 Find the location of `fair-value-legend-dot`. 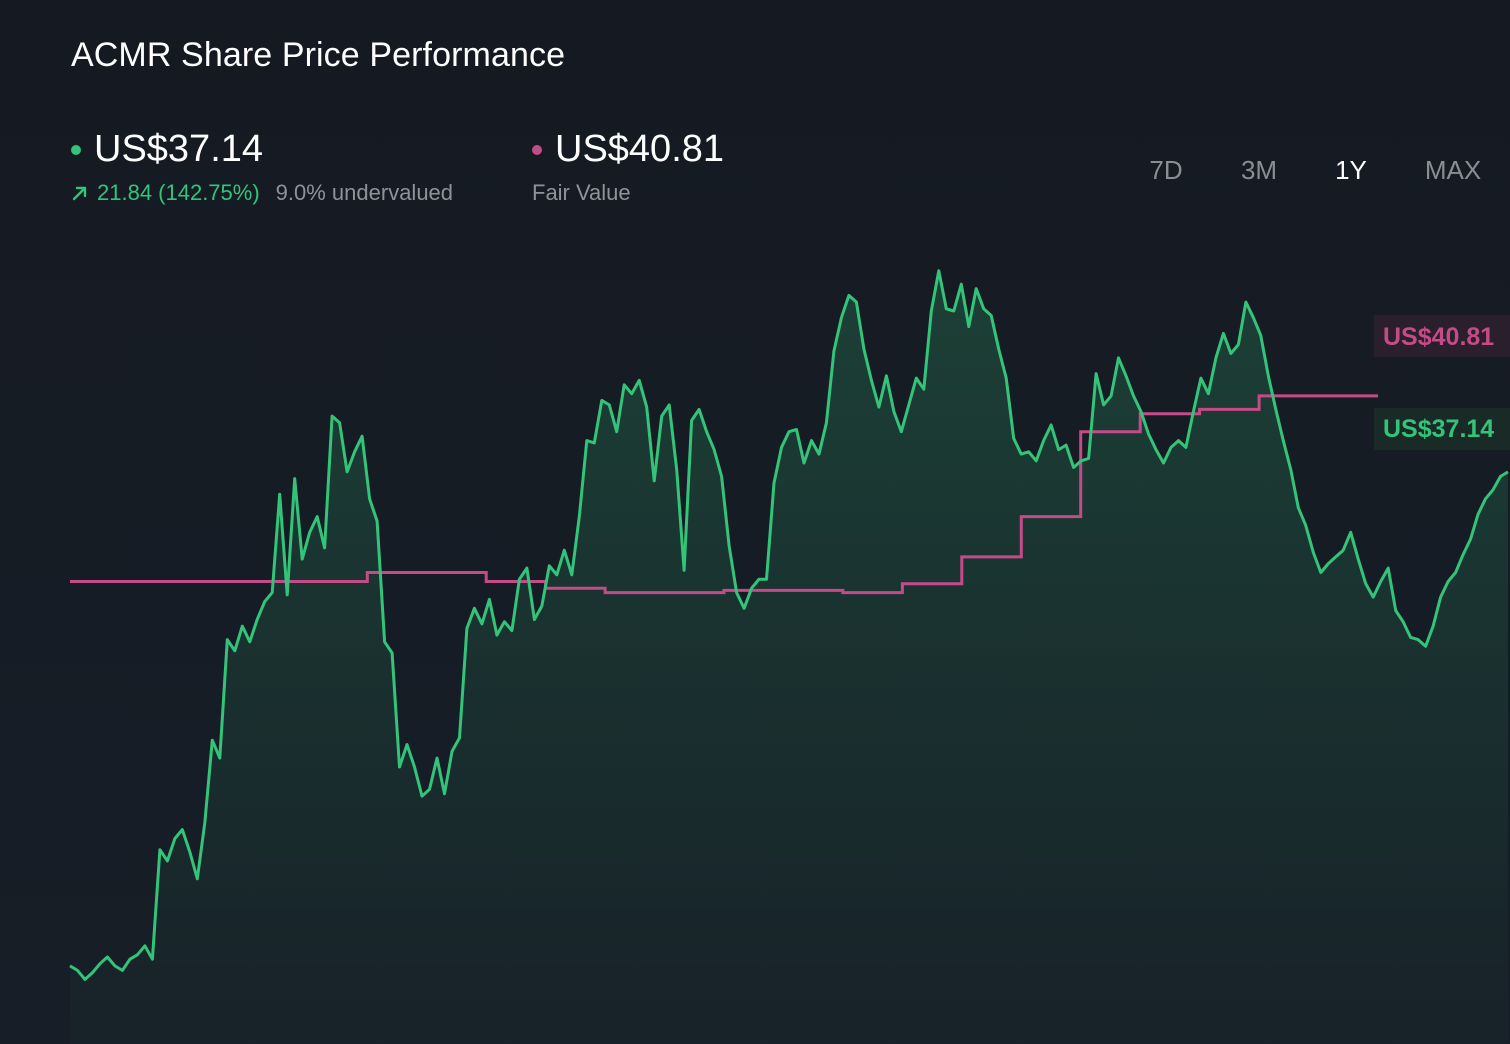

fair-value-legend-dot is located at coordinates (537, 149).